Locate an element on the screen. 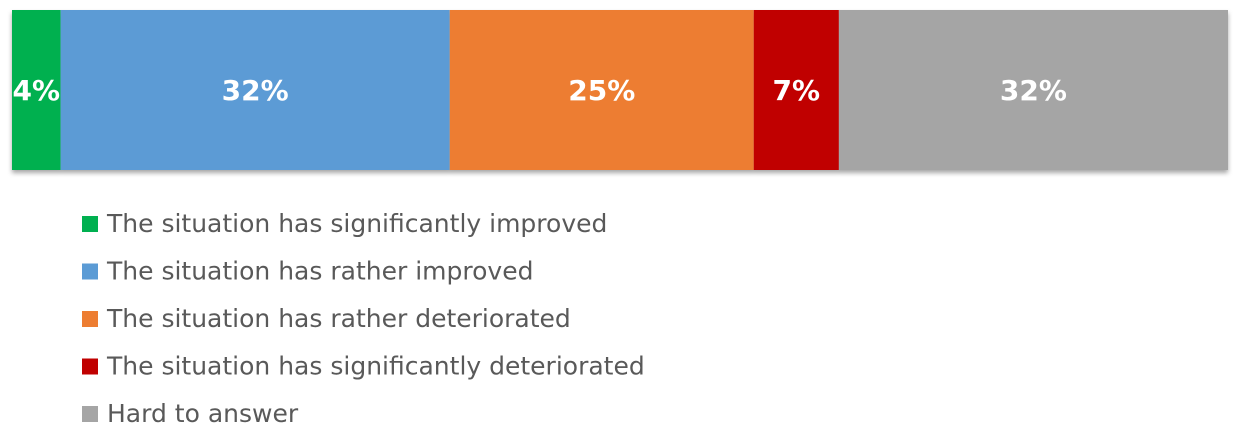 This screenshot has width=1240, height=429. data-label: 25% is located at coordinates (601, 90).